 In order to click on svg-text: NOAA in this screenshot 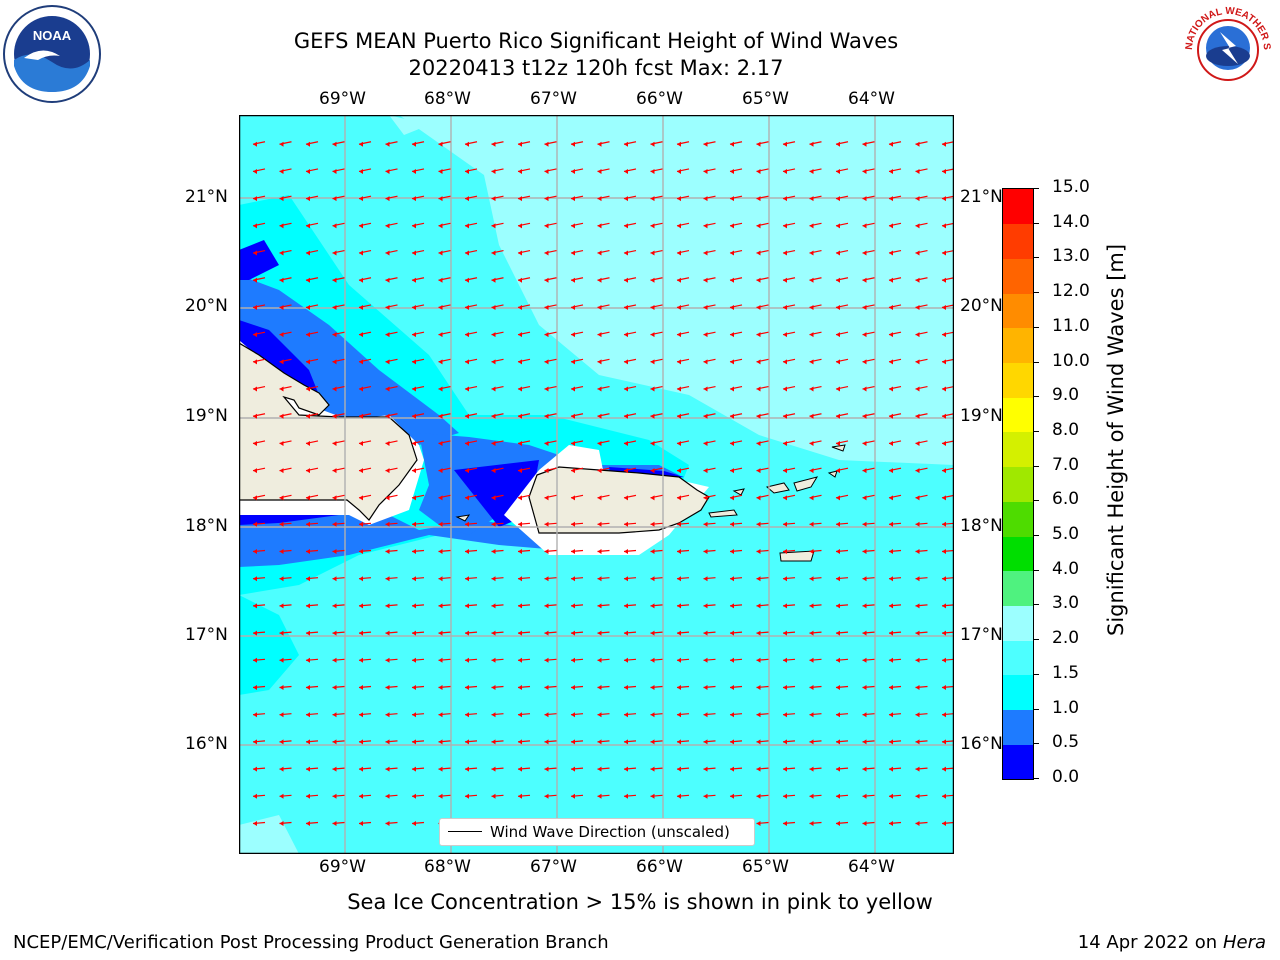, I will do `click(52, 35)`.